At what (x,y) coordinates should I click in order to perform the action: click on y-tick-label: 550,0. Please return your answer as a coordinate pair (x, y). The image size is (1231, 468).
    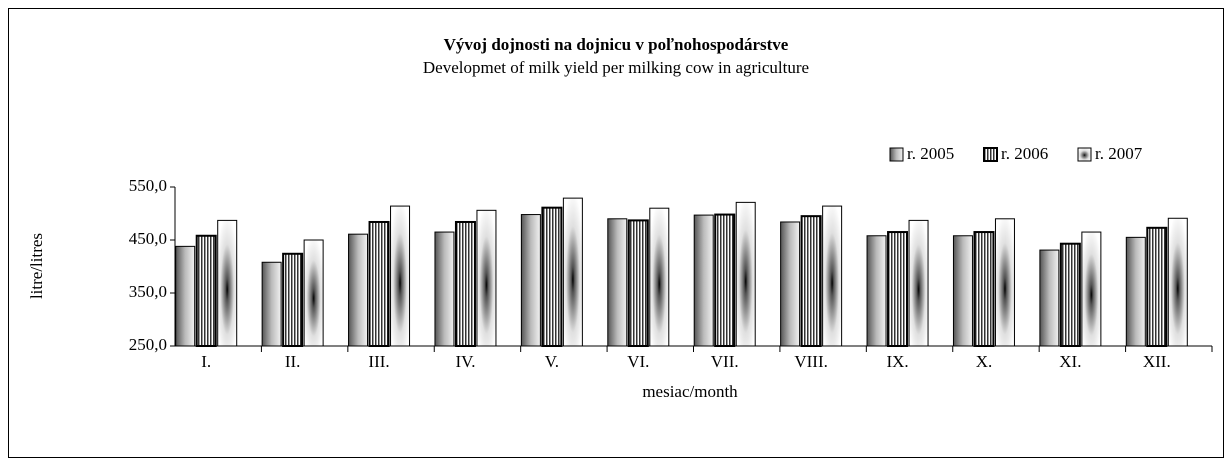
    Looking at the image, I should click on (148, 185).